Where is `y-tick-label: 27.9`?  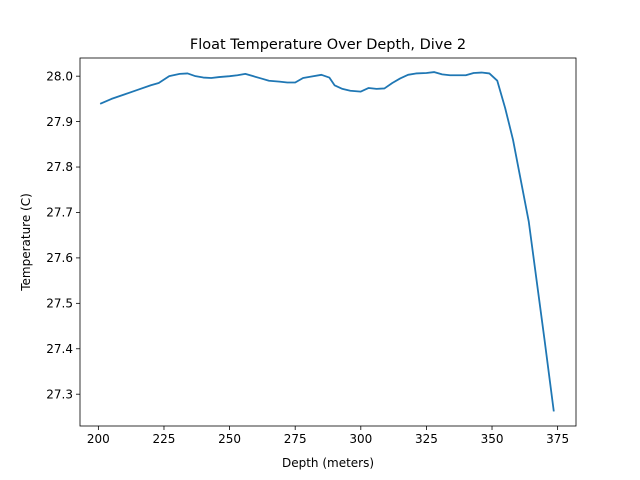 y-tick-label: 27.9 is located at coordinates (59, 122).